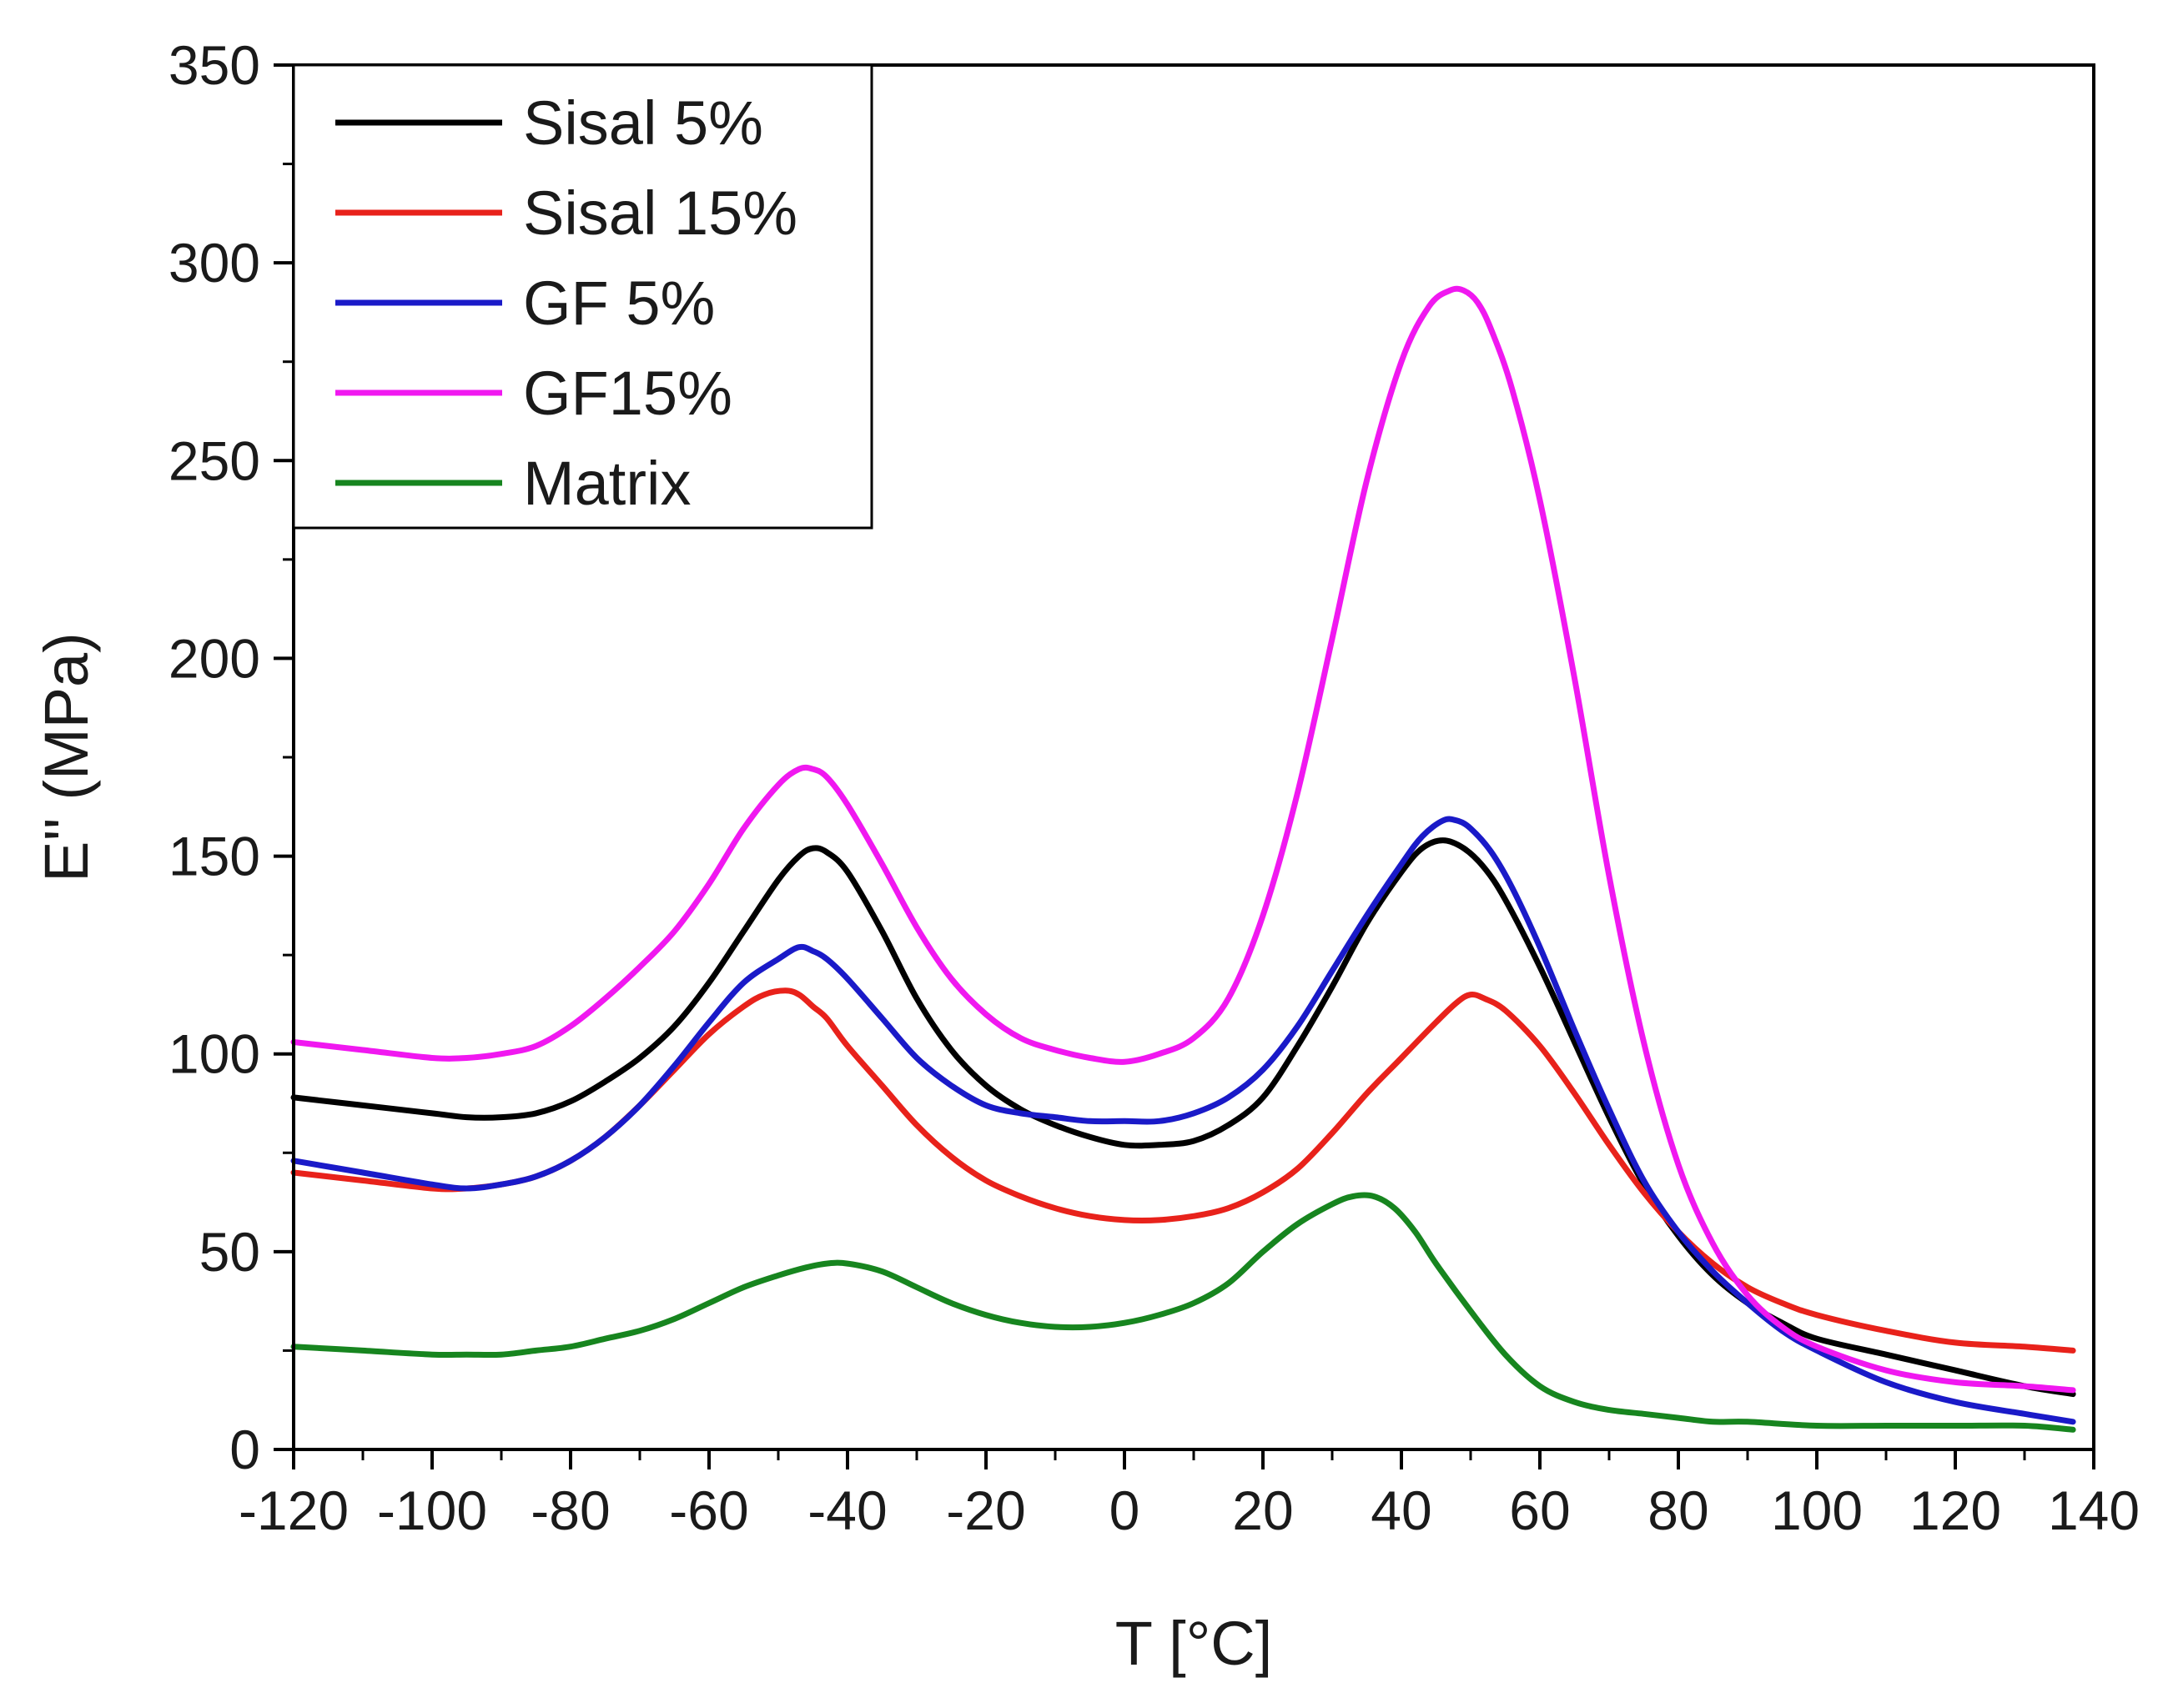 The image size is (2163, 1708). Describe the element at coordinates (619, 303) in the screenshot. I see `legend-label-gf-5: GF 5%` at that location.